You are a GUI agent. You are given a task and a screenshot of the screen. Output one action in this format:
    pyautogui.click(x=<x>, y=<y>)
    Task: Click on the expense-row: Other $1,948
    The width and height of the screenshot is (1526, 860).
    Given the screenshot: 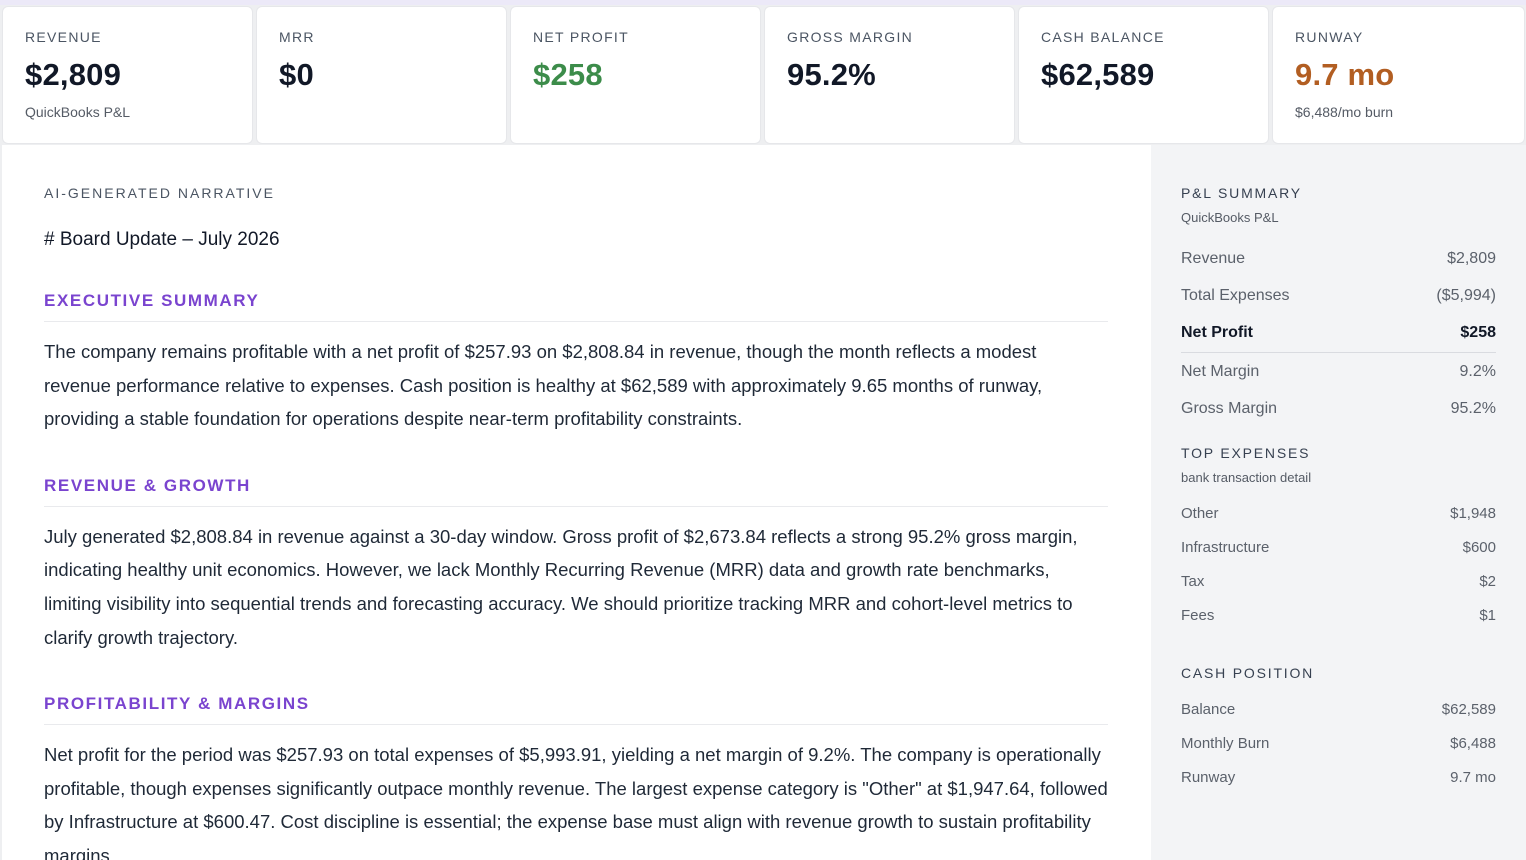 What is the action you would take?
    pyautogui.click(x=1338, y=514)
    